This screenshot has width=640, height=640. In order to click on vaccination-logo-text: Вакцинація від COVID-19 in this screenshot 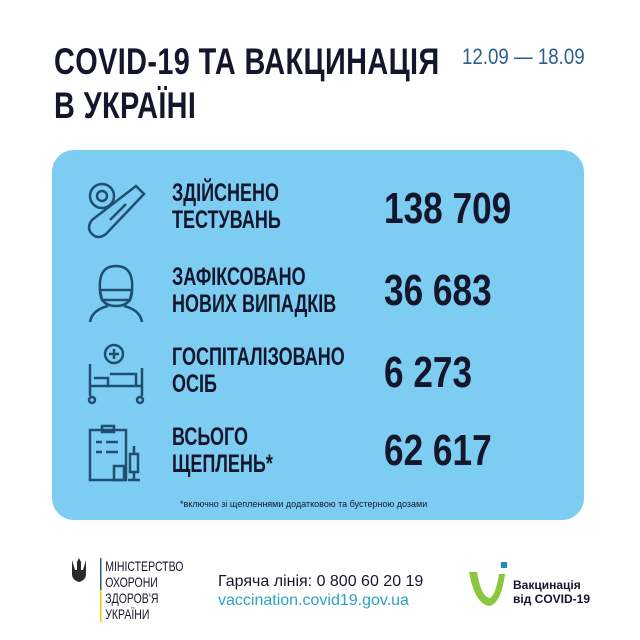, I will do `click(551, 592)`.